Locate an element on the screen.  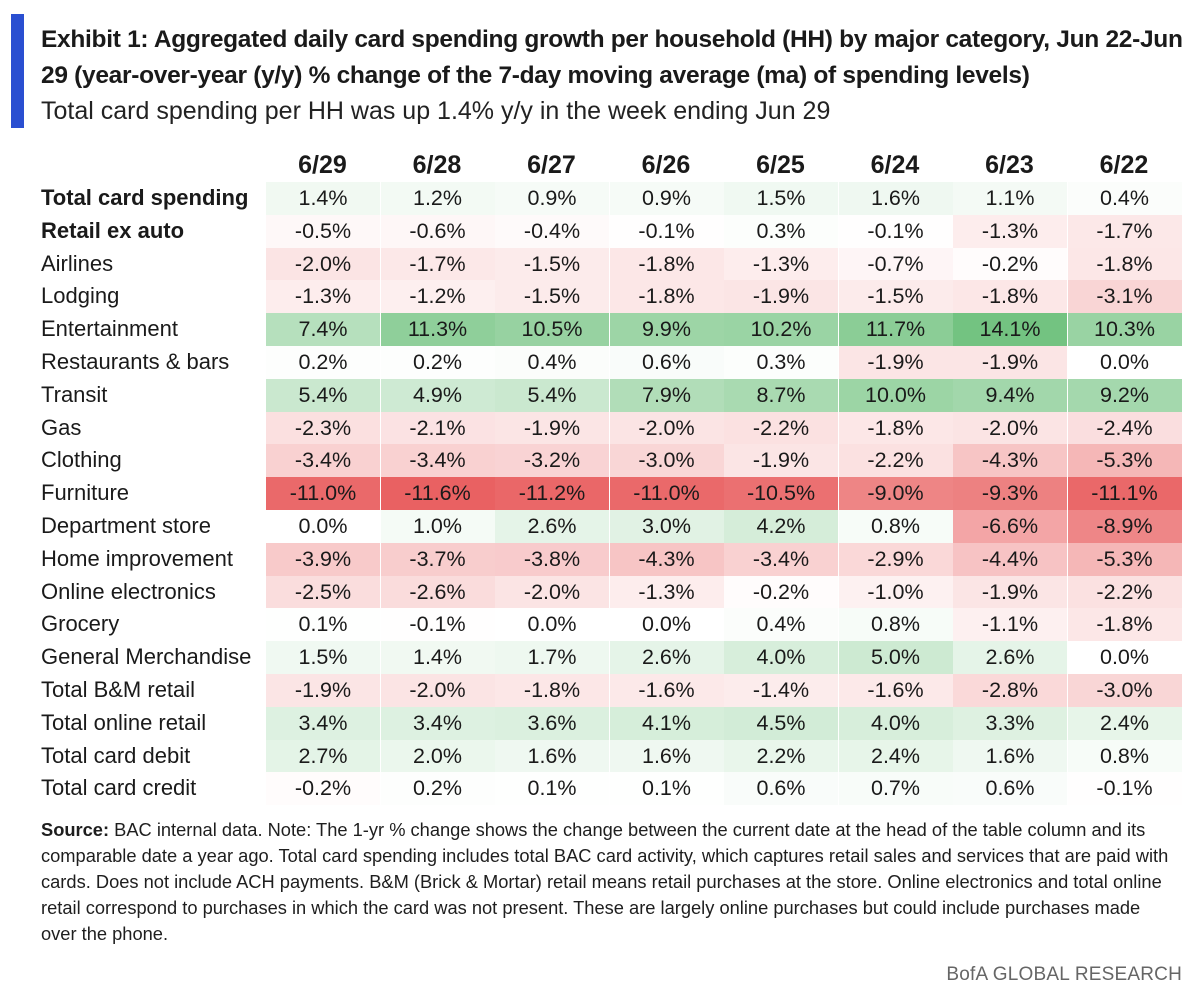
heatmap-cell: -0.7% is located at coordinates (895, 264).